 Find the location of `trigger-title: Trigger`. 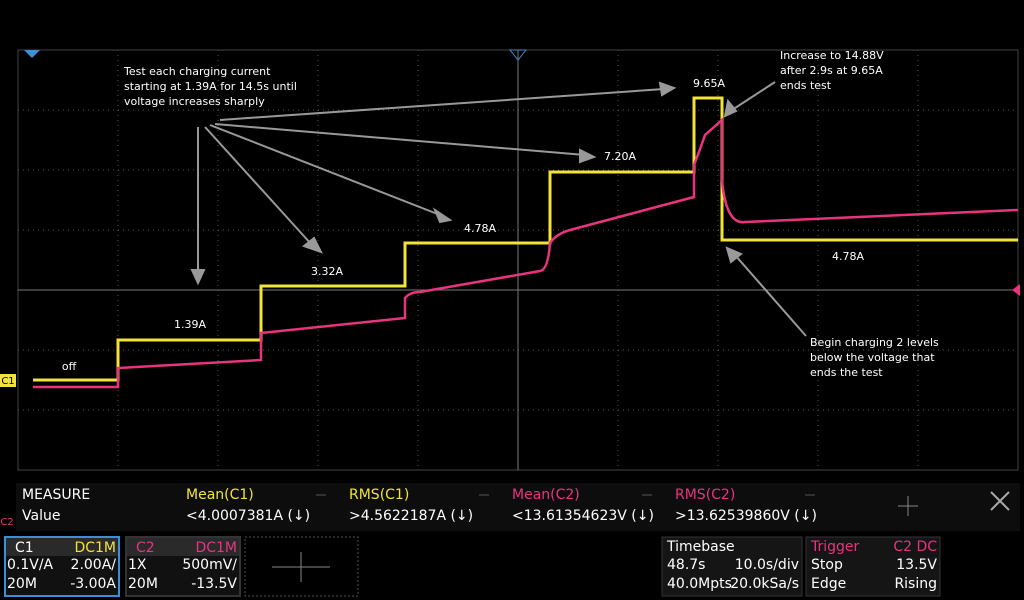

trigger-title: Trigger is located at coordinates (835, 547).